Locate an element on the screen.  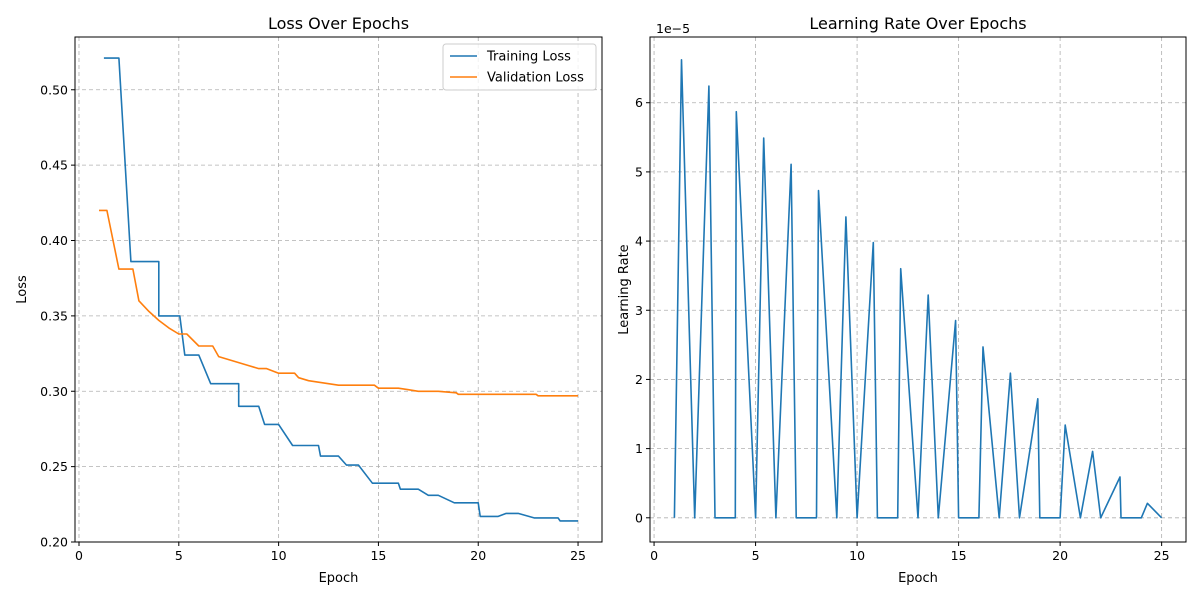
loss-legend: Training Loss Validation Loss is located at coordinates (519, 67).